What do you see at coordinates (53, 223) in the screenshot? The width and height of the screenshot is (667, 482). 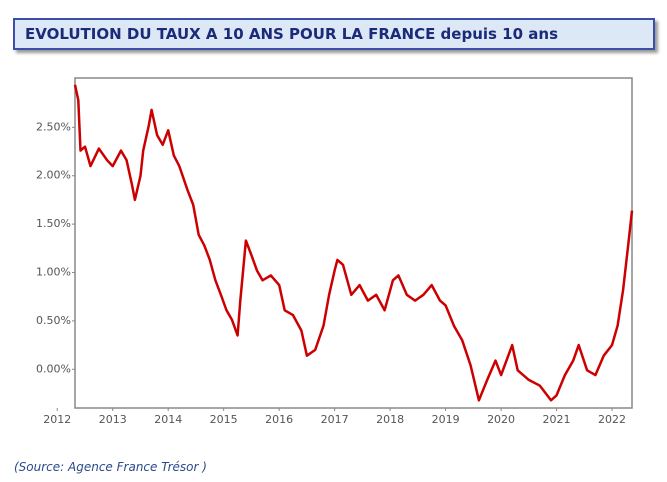 I see `y-tick-label: 1.50%` at bounding box center [53, 223].